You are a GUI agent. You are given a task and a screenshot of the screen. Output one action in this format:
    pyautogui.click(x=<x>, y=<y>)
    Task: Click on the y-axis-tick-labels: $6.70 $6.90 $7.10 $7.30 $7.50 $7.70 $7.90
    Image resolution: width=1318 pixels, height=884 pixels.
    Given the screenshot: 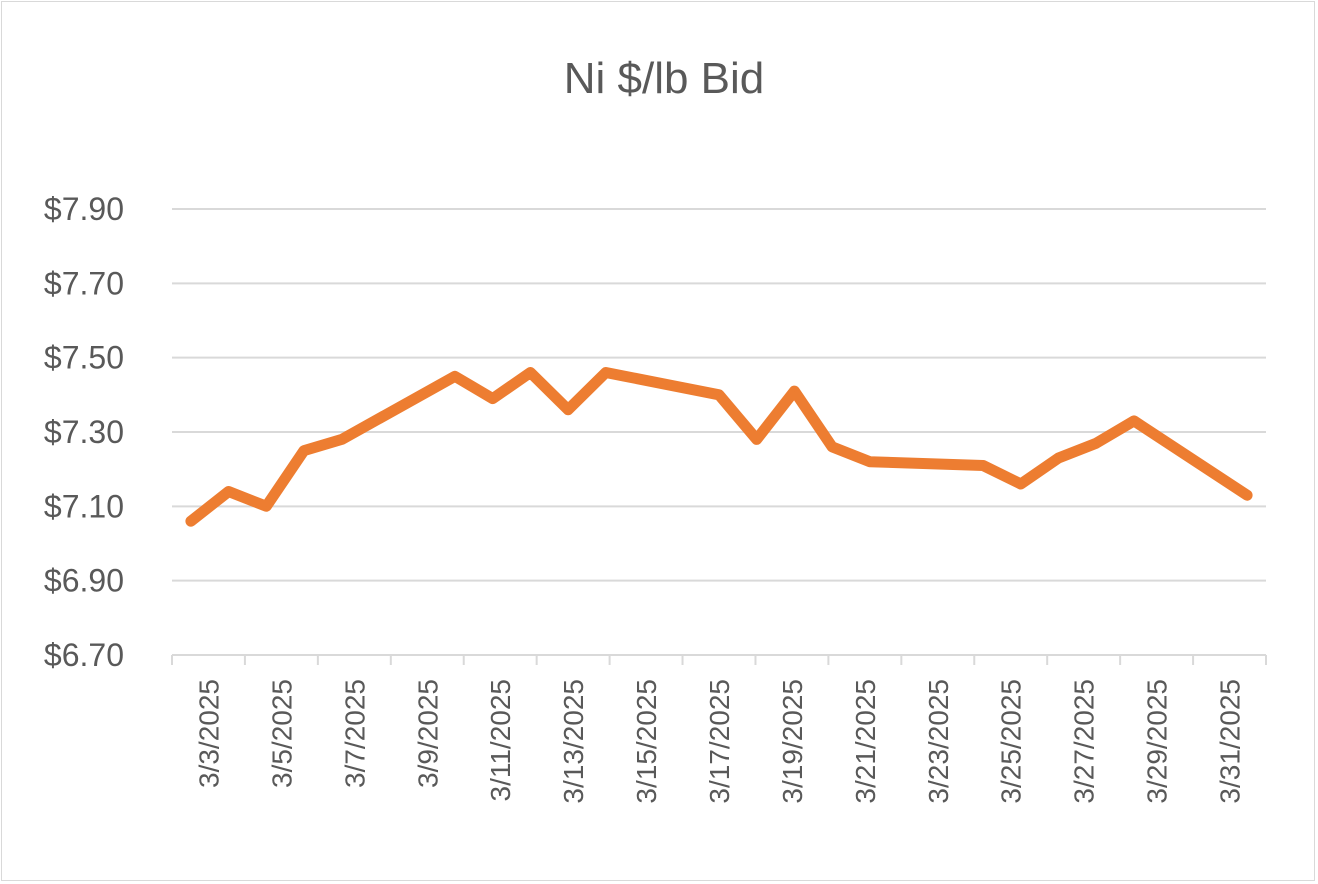 What is the action you would take?
    pyautogui.click(x=84, y=432)
    